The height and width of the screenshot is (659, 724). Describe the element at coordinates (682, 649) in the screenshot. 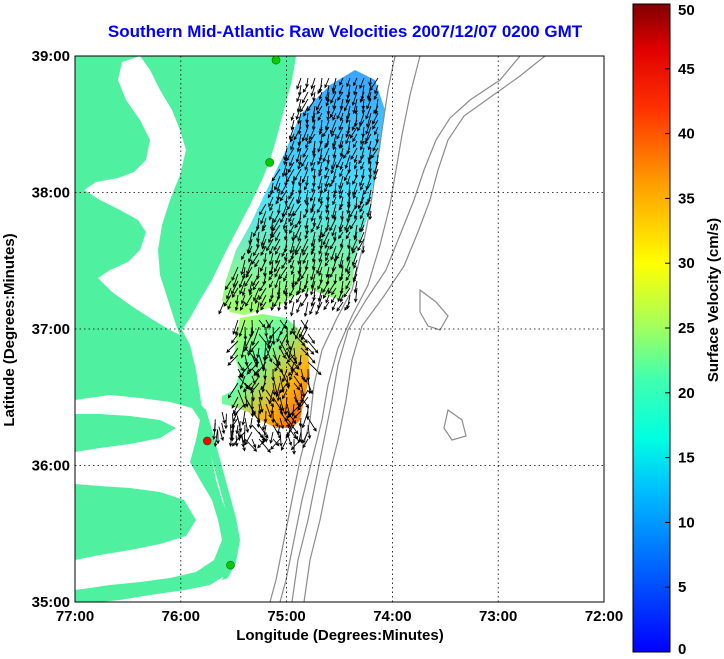

I see `colorbar-tick-label: 0` at that location.